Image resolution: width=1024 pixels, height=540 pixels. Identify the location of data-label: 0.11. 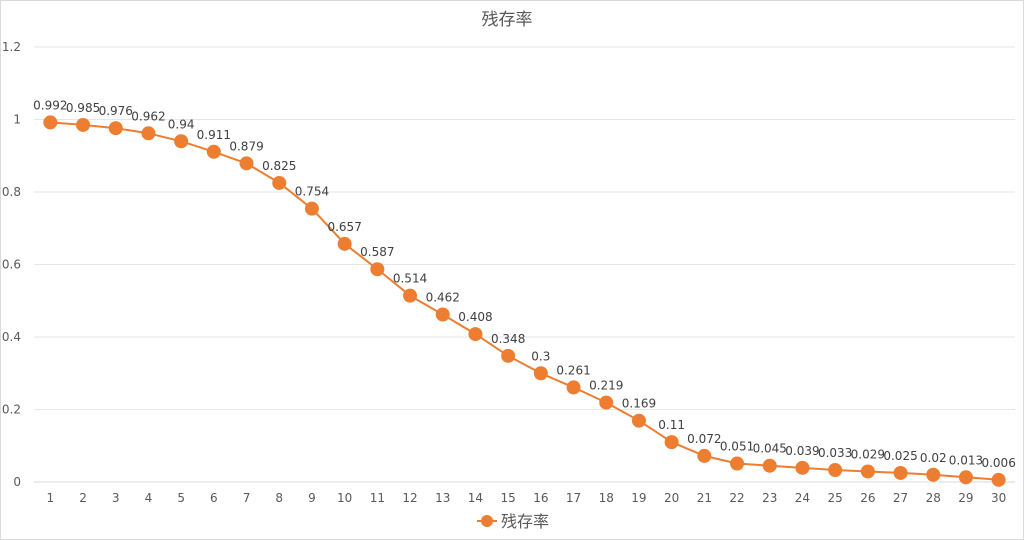
(671, 425).